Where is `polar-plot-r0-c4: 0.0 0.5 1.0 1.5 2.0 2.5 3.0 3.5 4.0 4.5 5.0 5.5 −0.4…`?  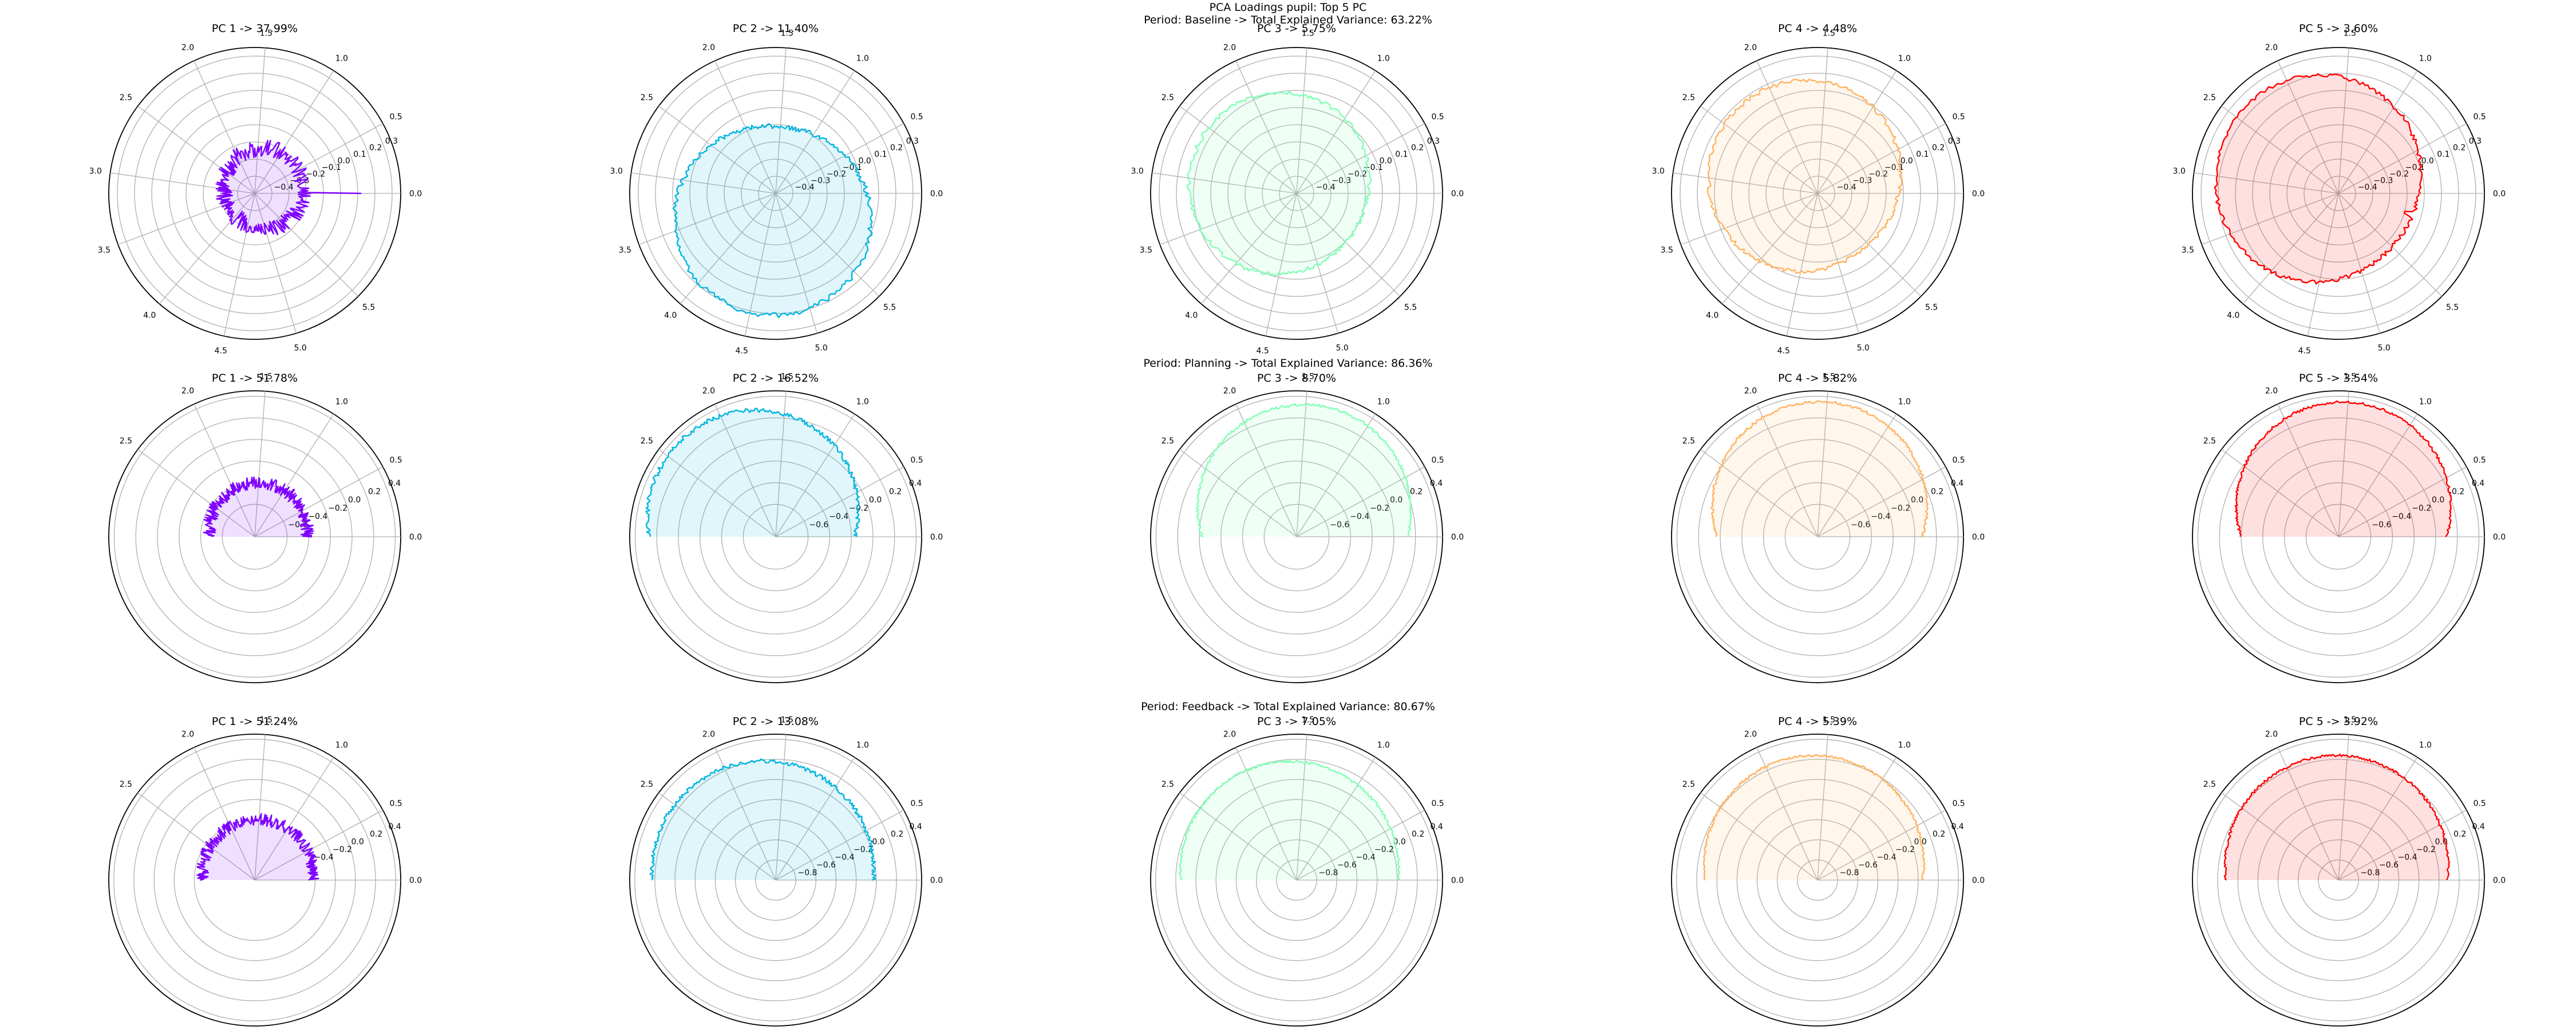 polar-plot-r0-c4: 0.0 0.5 1.0 1.5 2.0 2.5 3.0 3.5 4.0 4.5 5.0 5.5 −0.4… is located at coordinates (2339, 192).